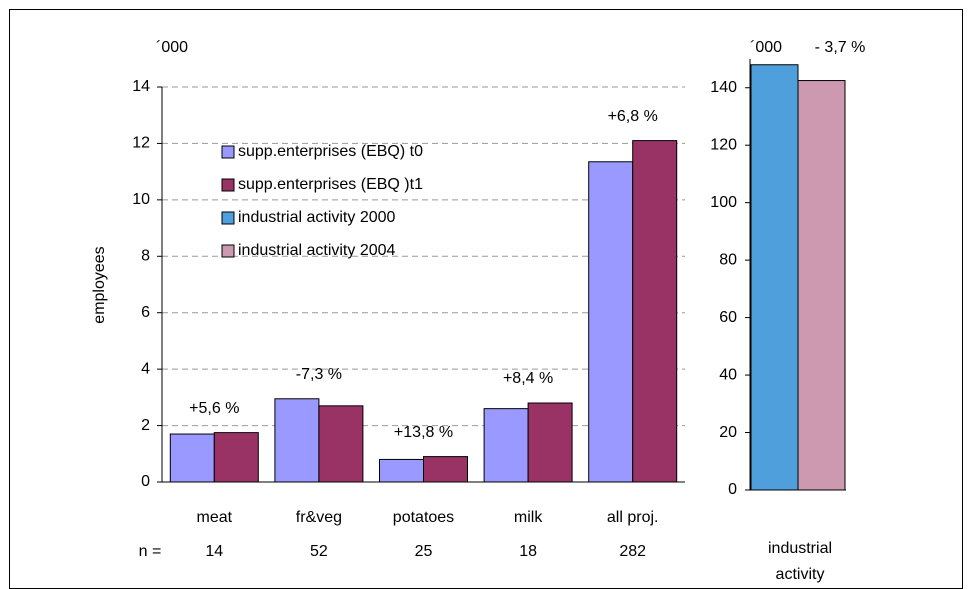 The width and height of the screenshot is (972, 589). What do you see at coordinates (319, 551) in the screenshot?
I see `n-value: 52` at bounding box center [319, 551].